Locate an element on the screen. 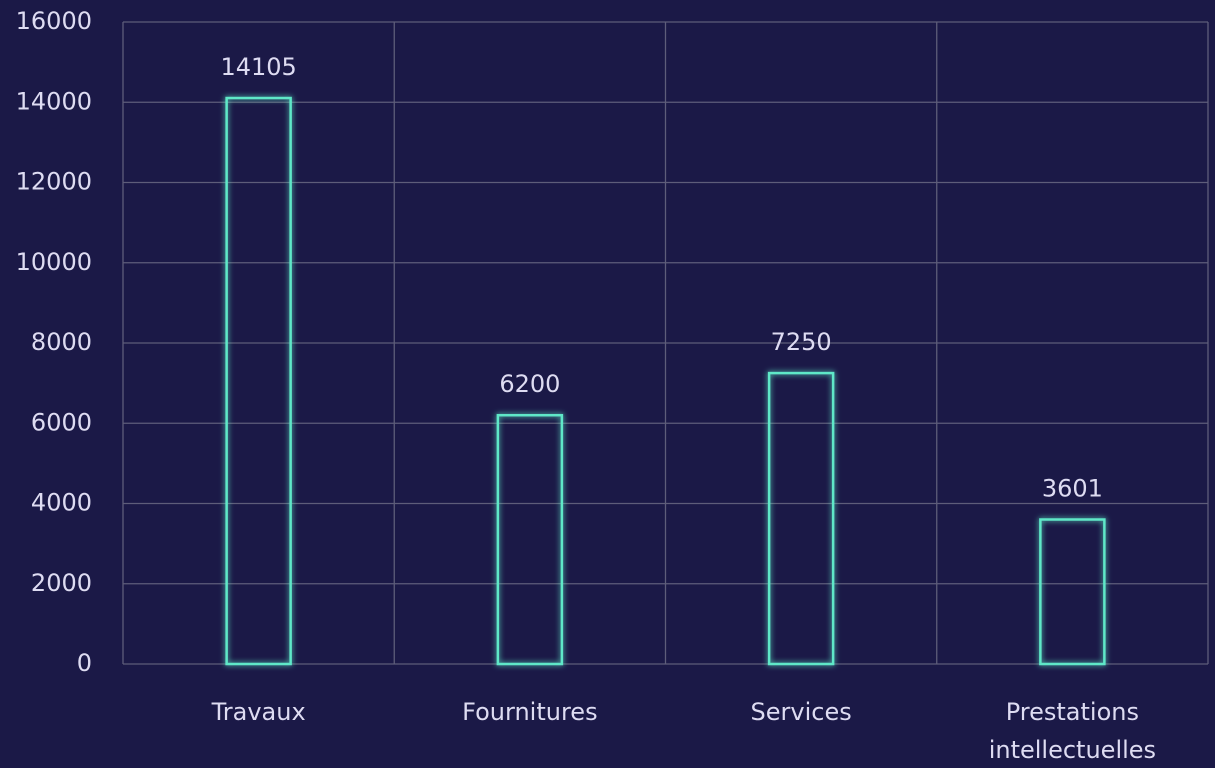  y-tick-label: 10000 is located at coordinates (54, 262).